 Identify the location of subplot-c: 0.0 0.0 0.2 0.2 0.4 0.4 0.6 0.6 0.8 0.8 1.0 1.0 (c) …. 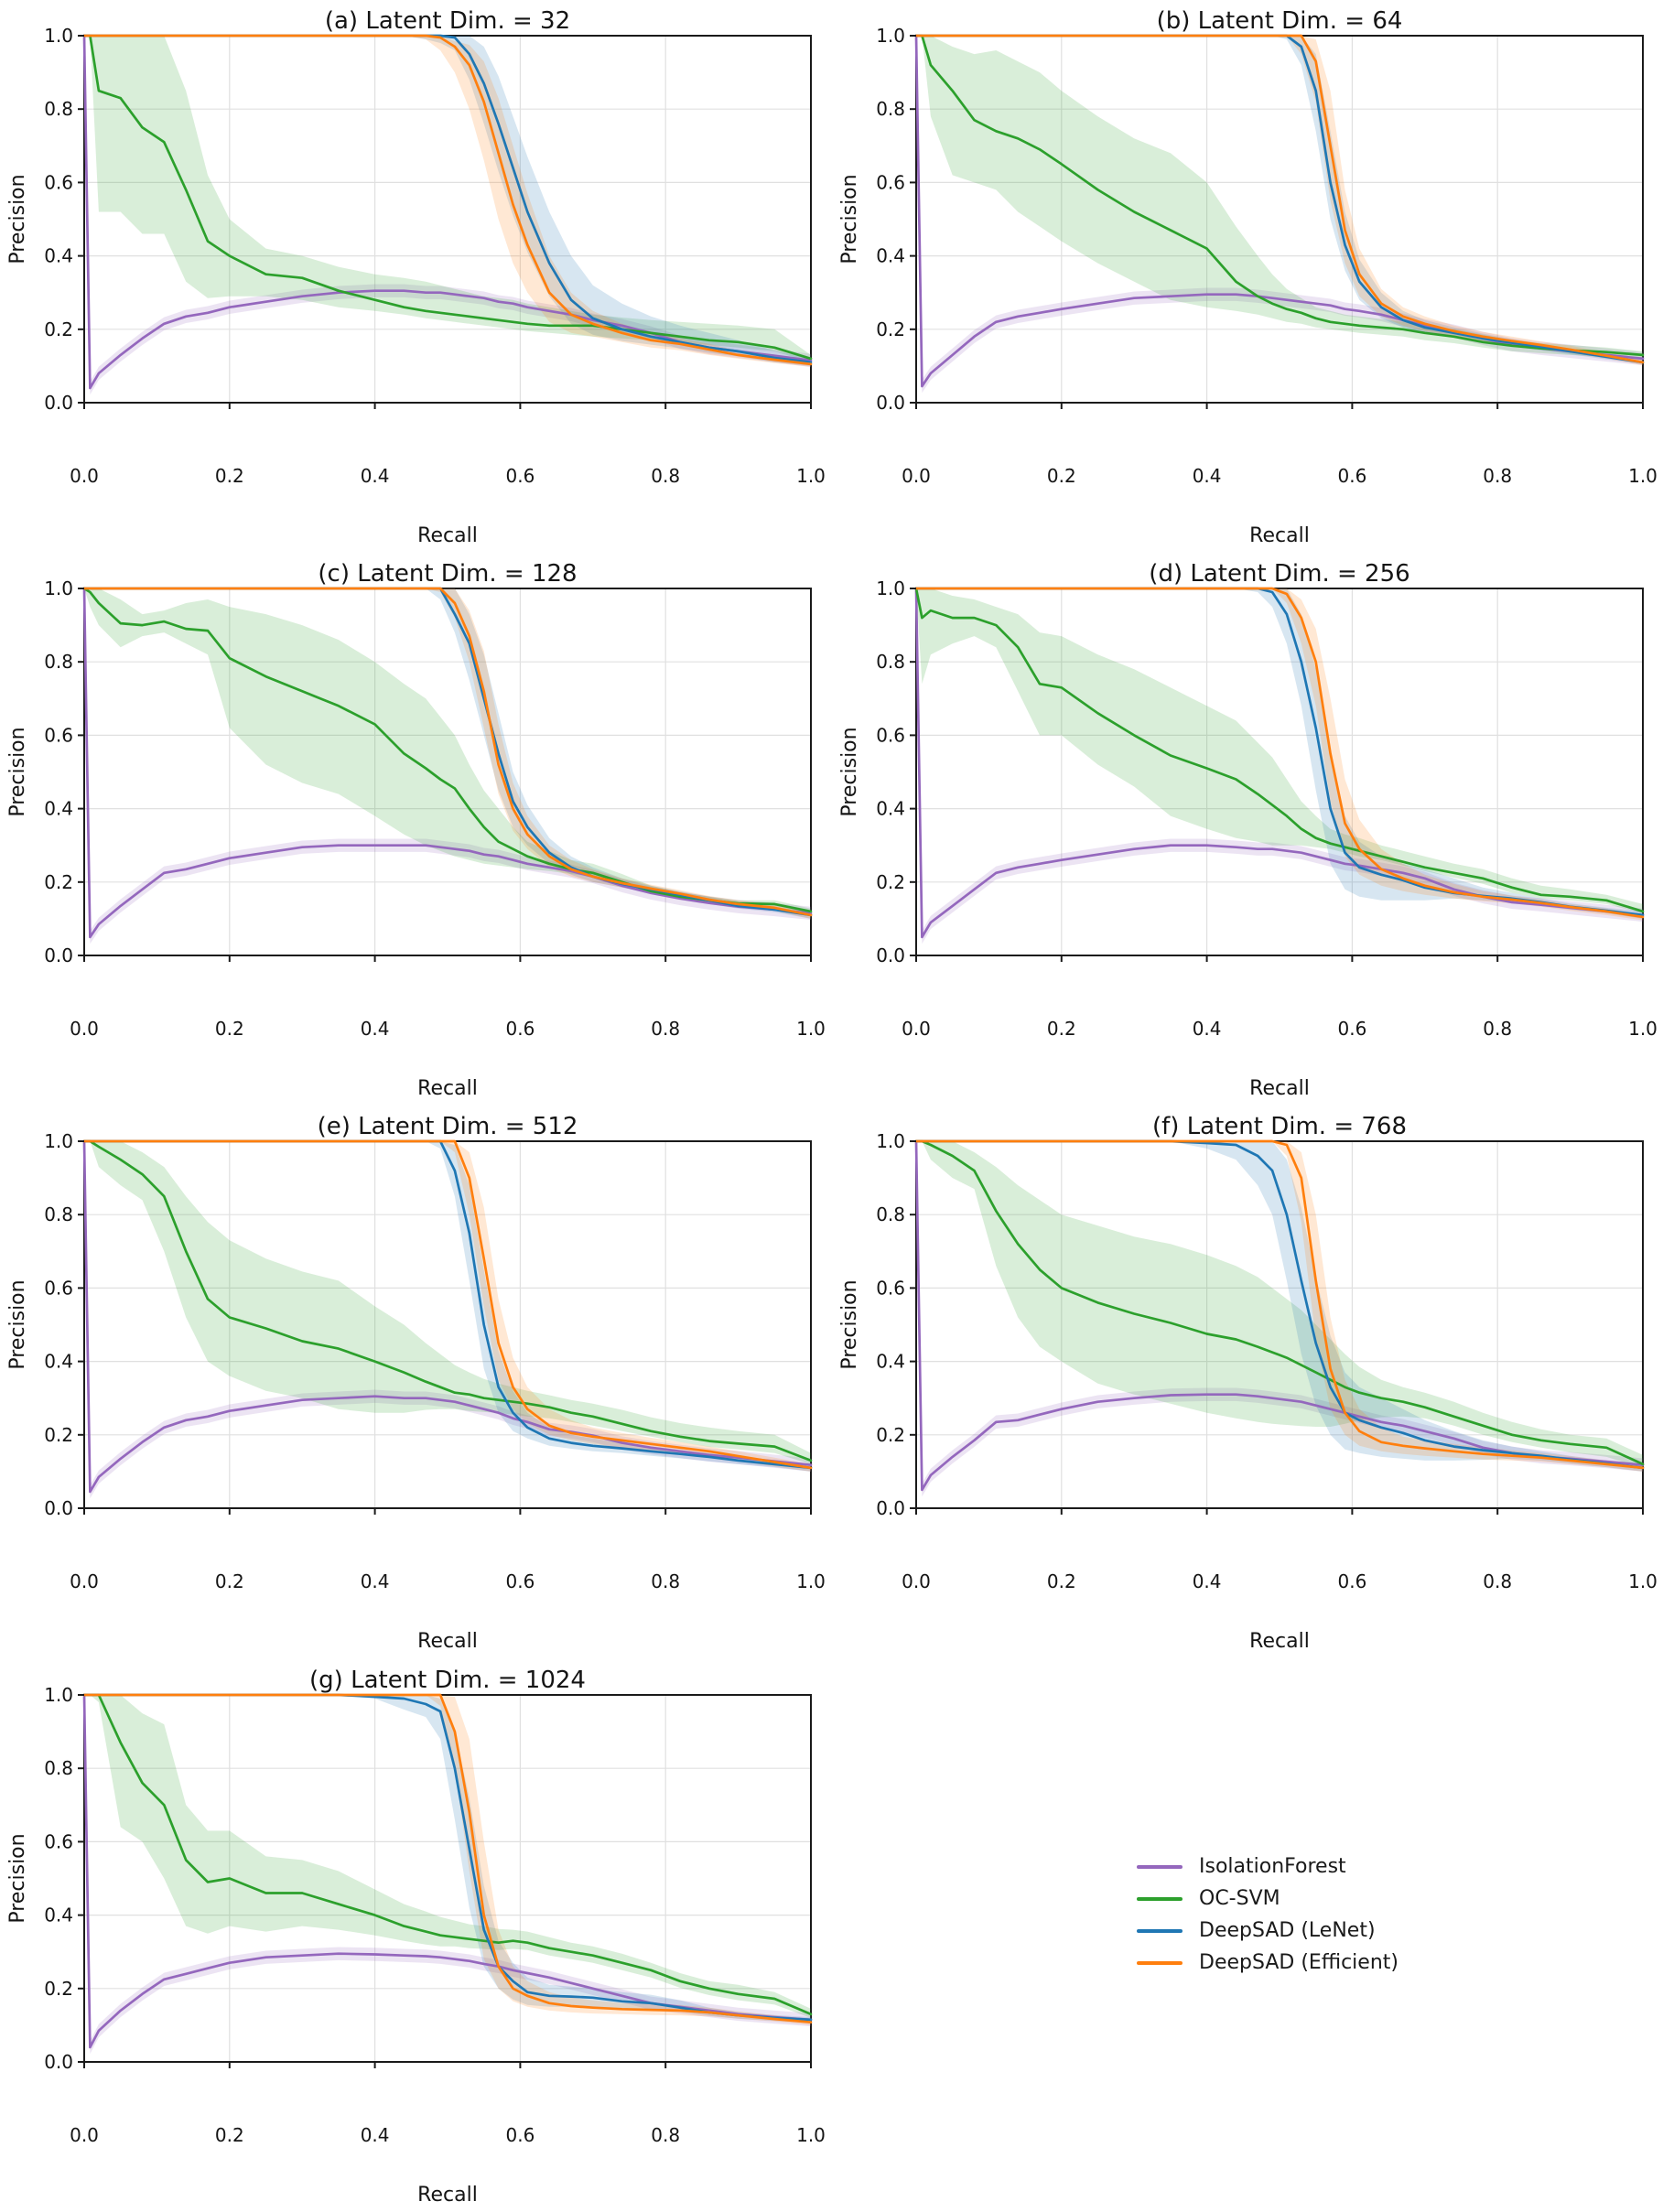
(415, 829).